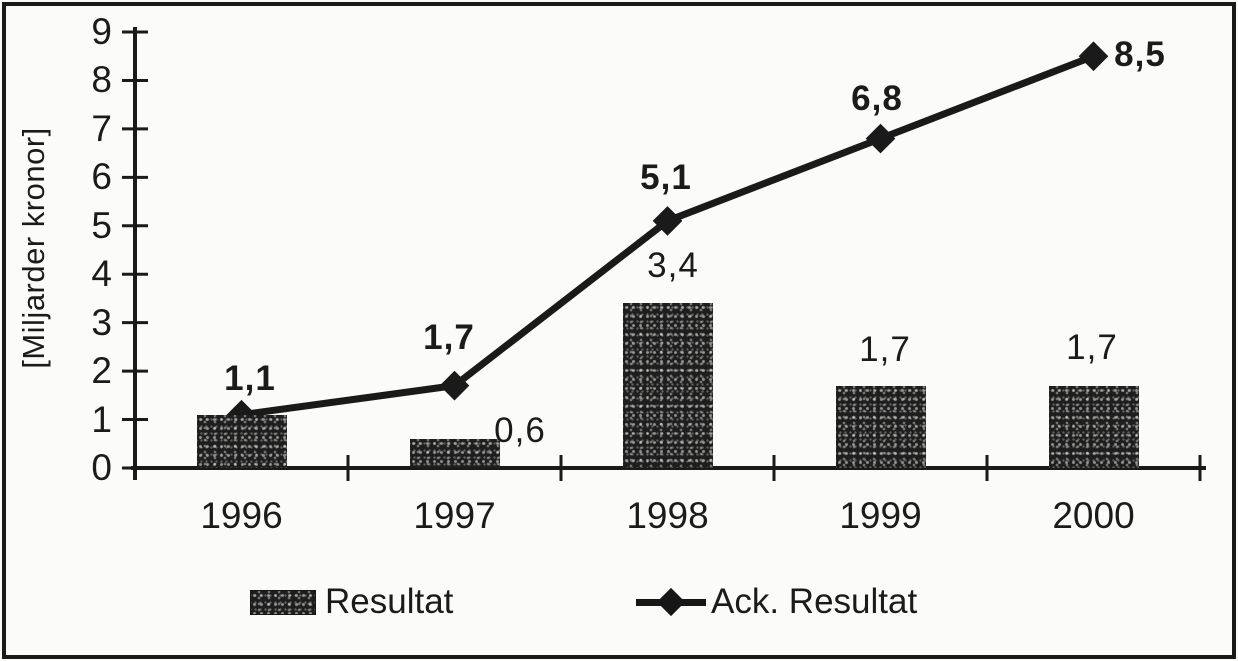 The width and height of the screenshot is (1238, 661). What do you see at coordinates (673, 265) in the screenshot?
I see `bar-value-label: 3,4` at bounding box center [673, 265].